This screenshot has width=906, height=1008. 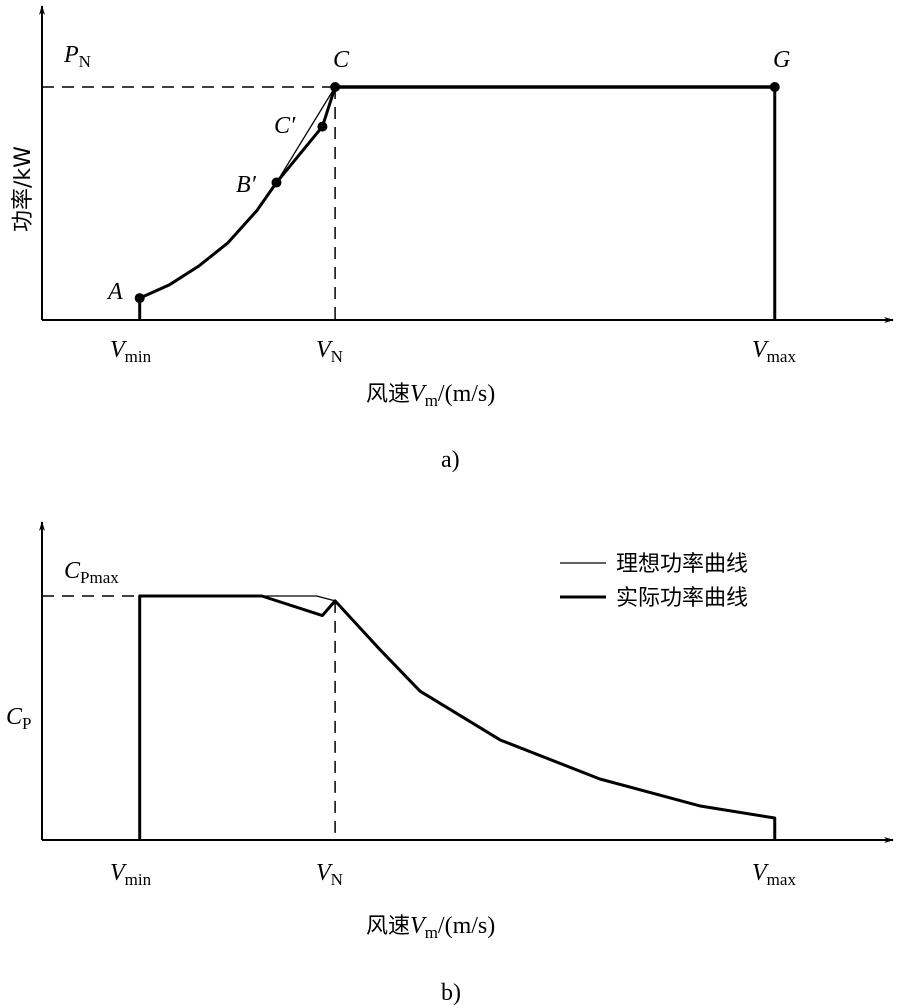 I want to click on point-label-a: A, so click(x=114, y=292).